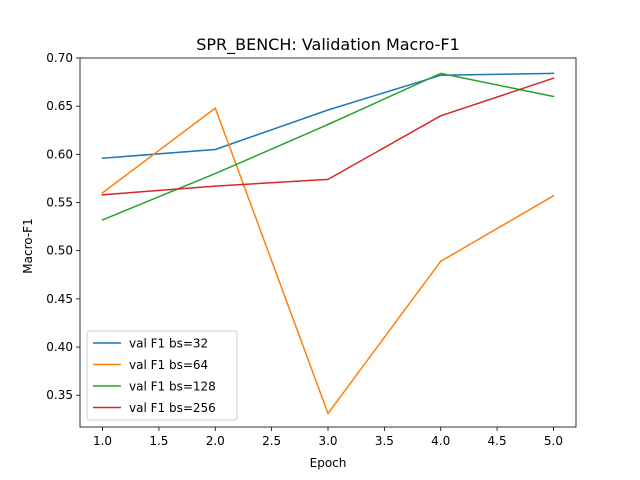  Describe the element at coordinates (172, 408) in the screenshot. I see `legend-label: val F1 bs=256` at that location.